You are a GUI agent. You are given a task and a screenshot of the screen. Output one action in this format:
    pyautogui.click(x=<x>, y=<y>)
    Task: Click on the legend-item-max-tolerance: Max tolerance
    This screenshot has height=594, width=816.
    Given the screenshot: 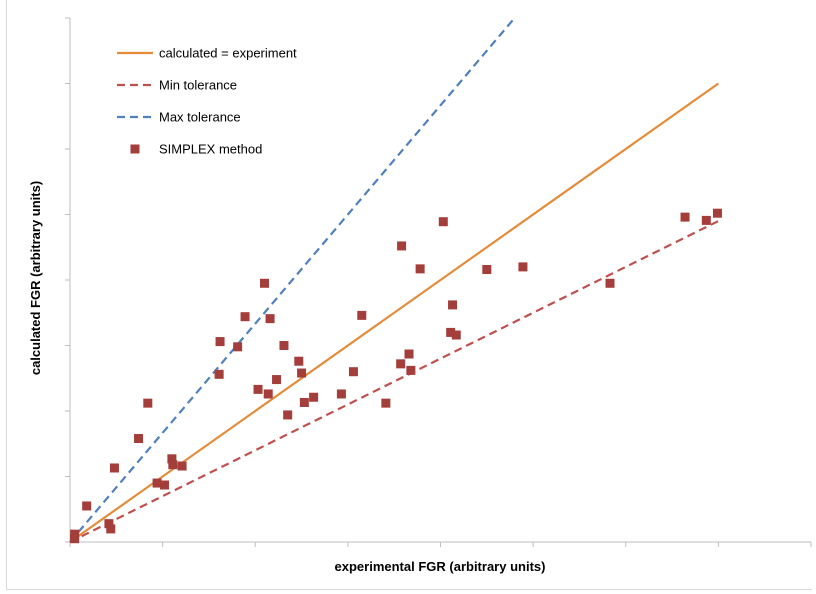 What is the action you would take?
    pyautogui.click(x=179, y=117)
    